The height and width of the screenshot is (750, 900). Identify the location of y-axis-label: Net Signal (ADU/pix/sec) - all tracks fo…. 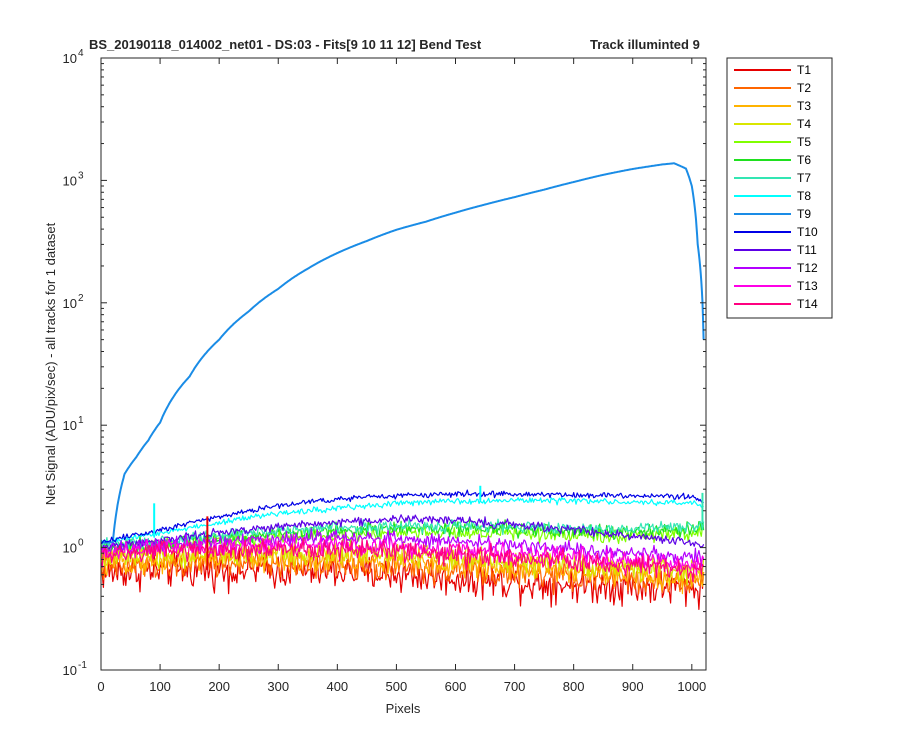
(50, 363).